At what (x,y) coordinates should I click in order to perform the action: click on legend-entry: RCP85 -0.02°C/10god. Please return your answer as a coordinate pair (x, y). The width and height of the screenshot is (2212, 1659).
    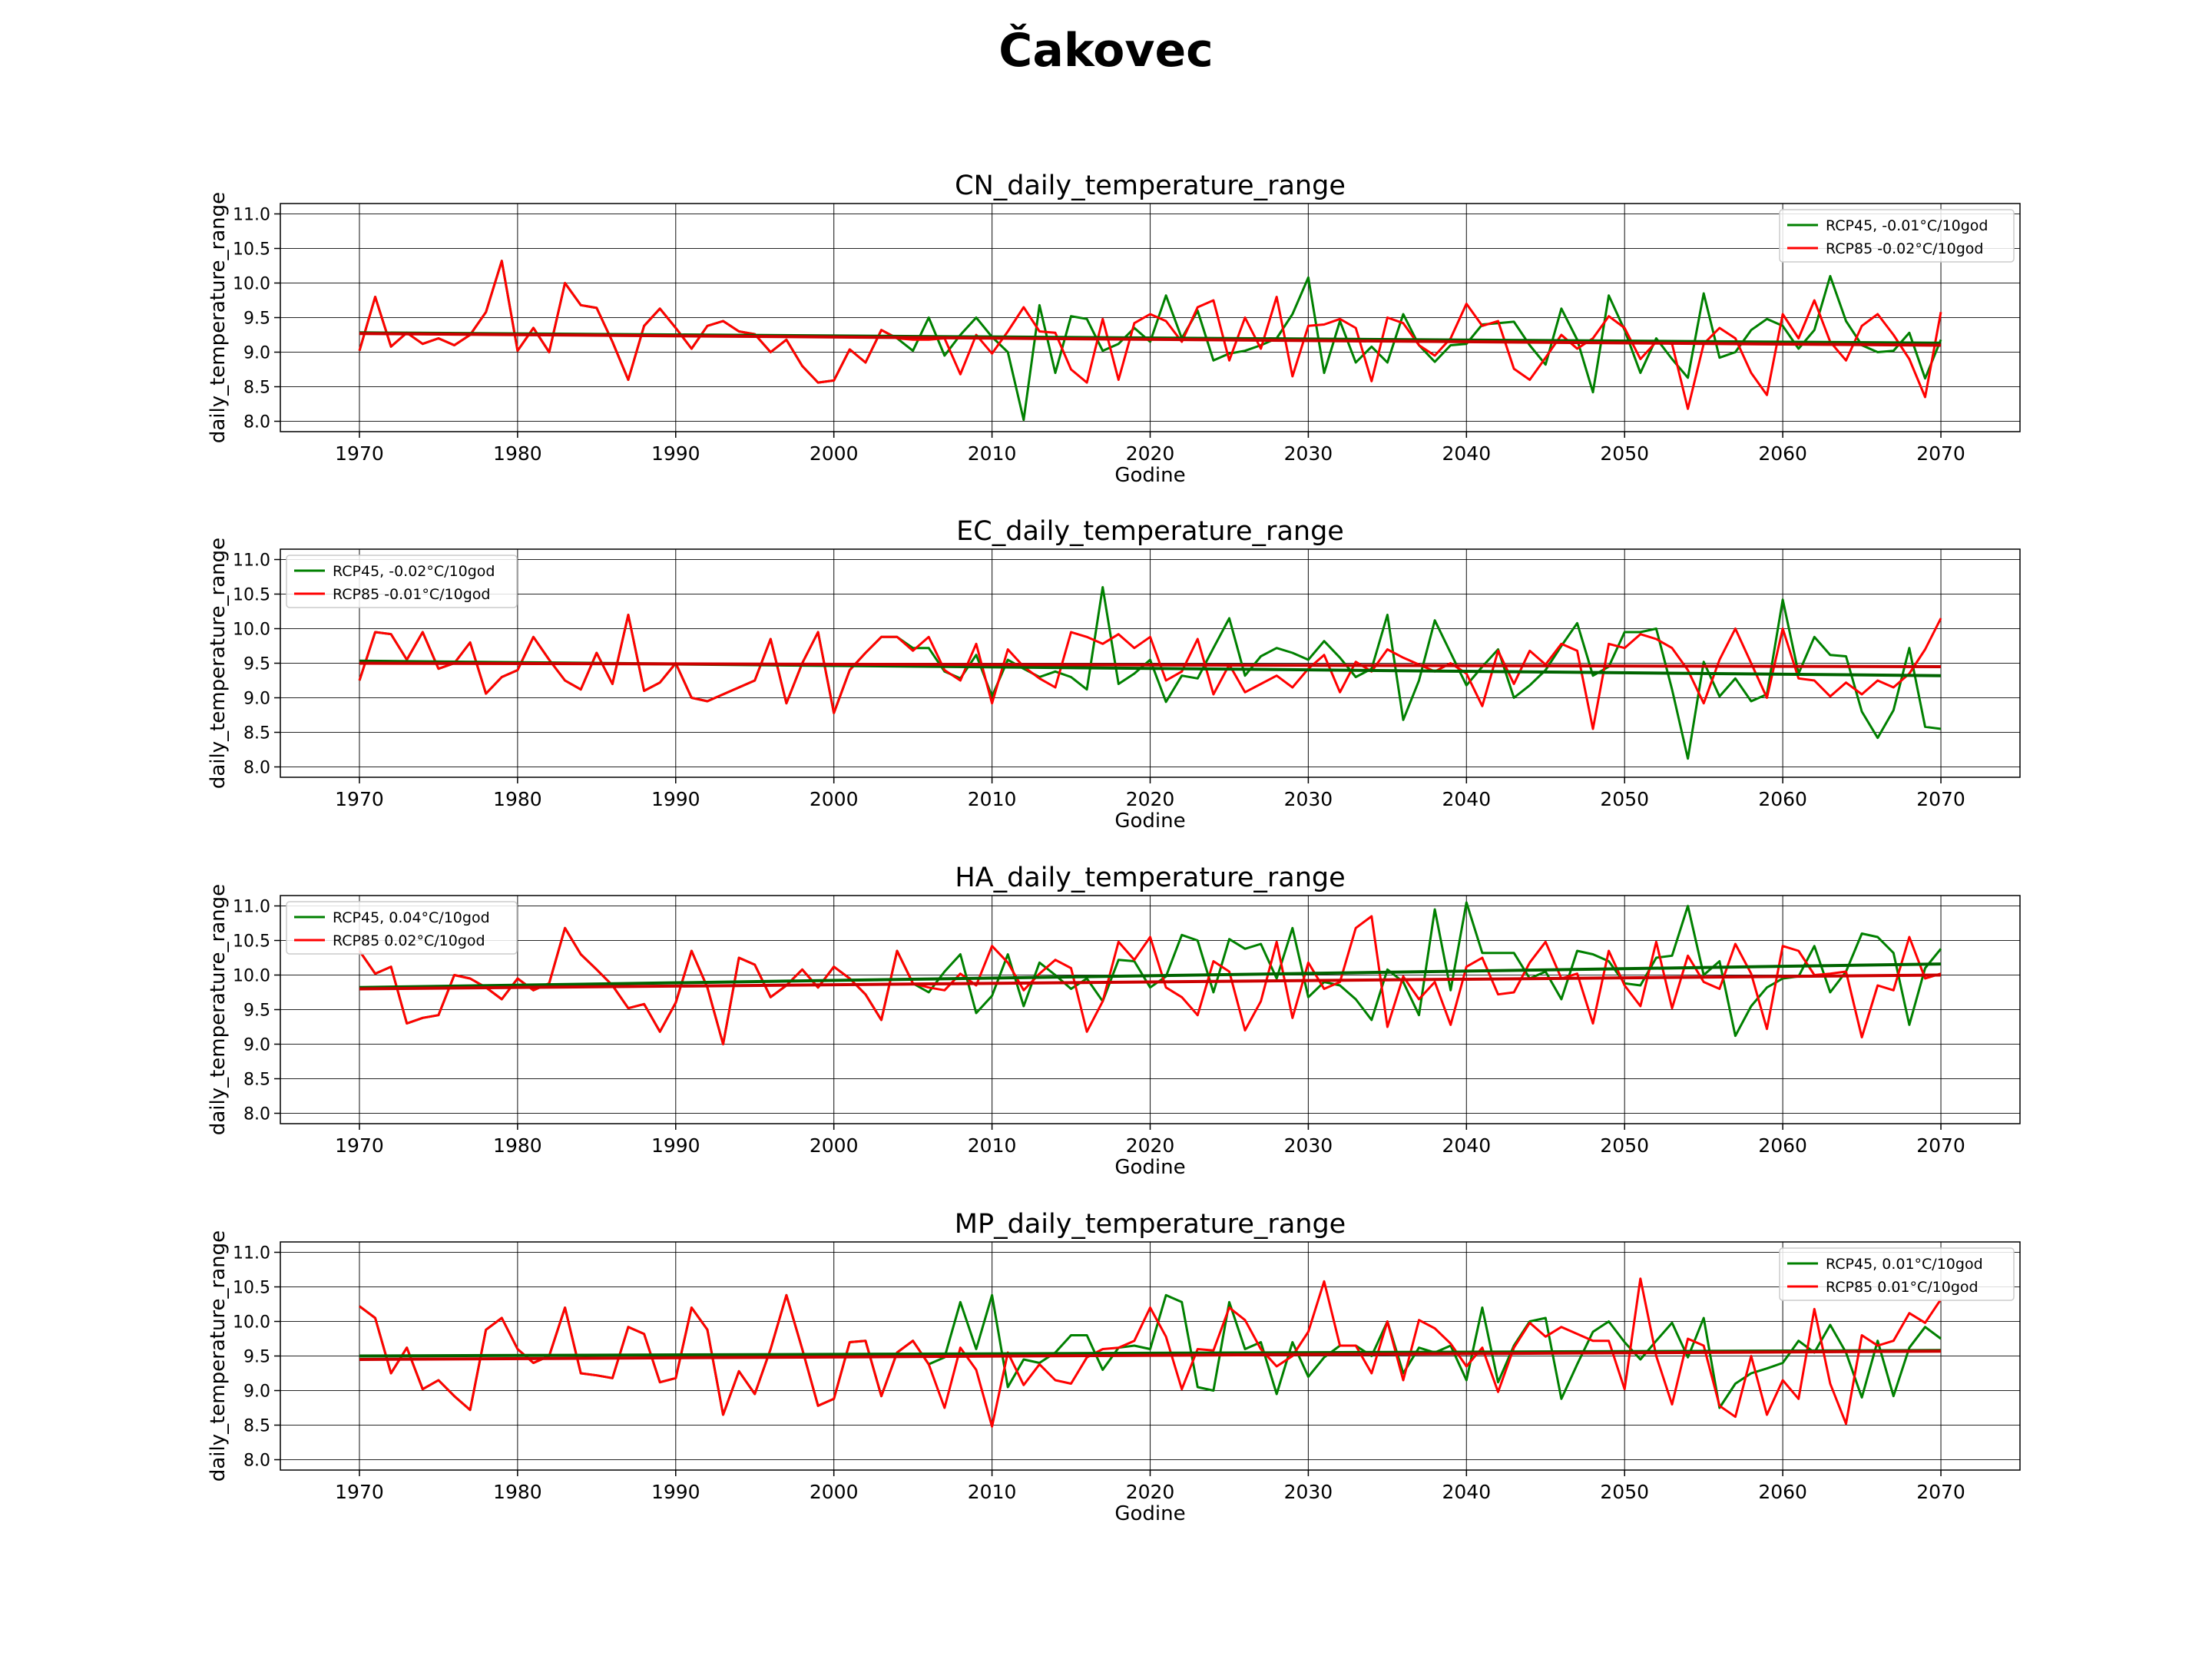
    Looking at the image, I should click on (1905, 249).